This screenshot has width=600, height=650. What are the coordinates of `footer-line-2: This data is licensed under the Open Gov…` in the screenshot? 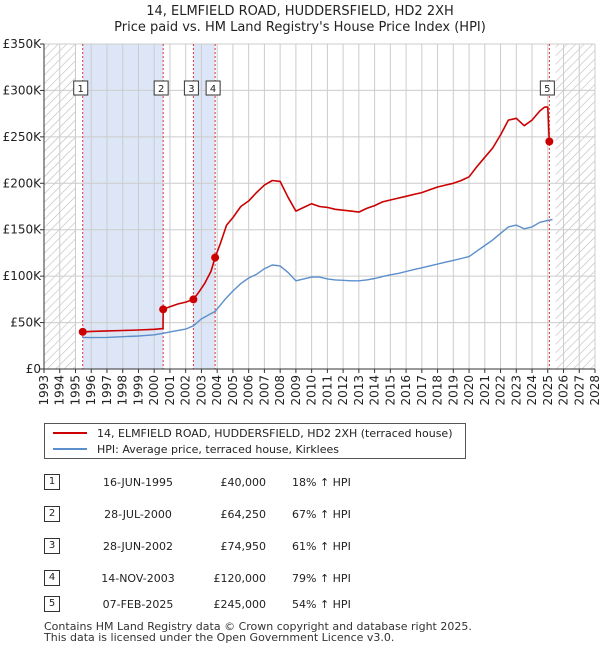 It's located at (219, 637).